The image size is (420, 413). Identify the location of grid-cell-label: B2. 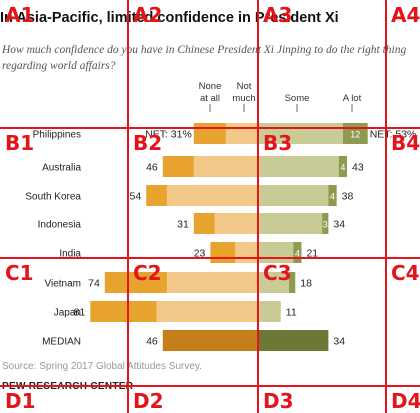
(148, 143).